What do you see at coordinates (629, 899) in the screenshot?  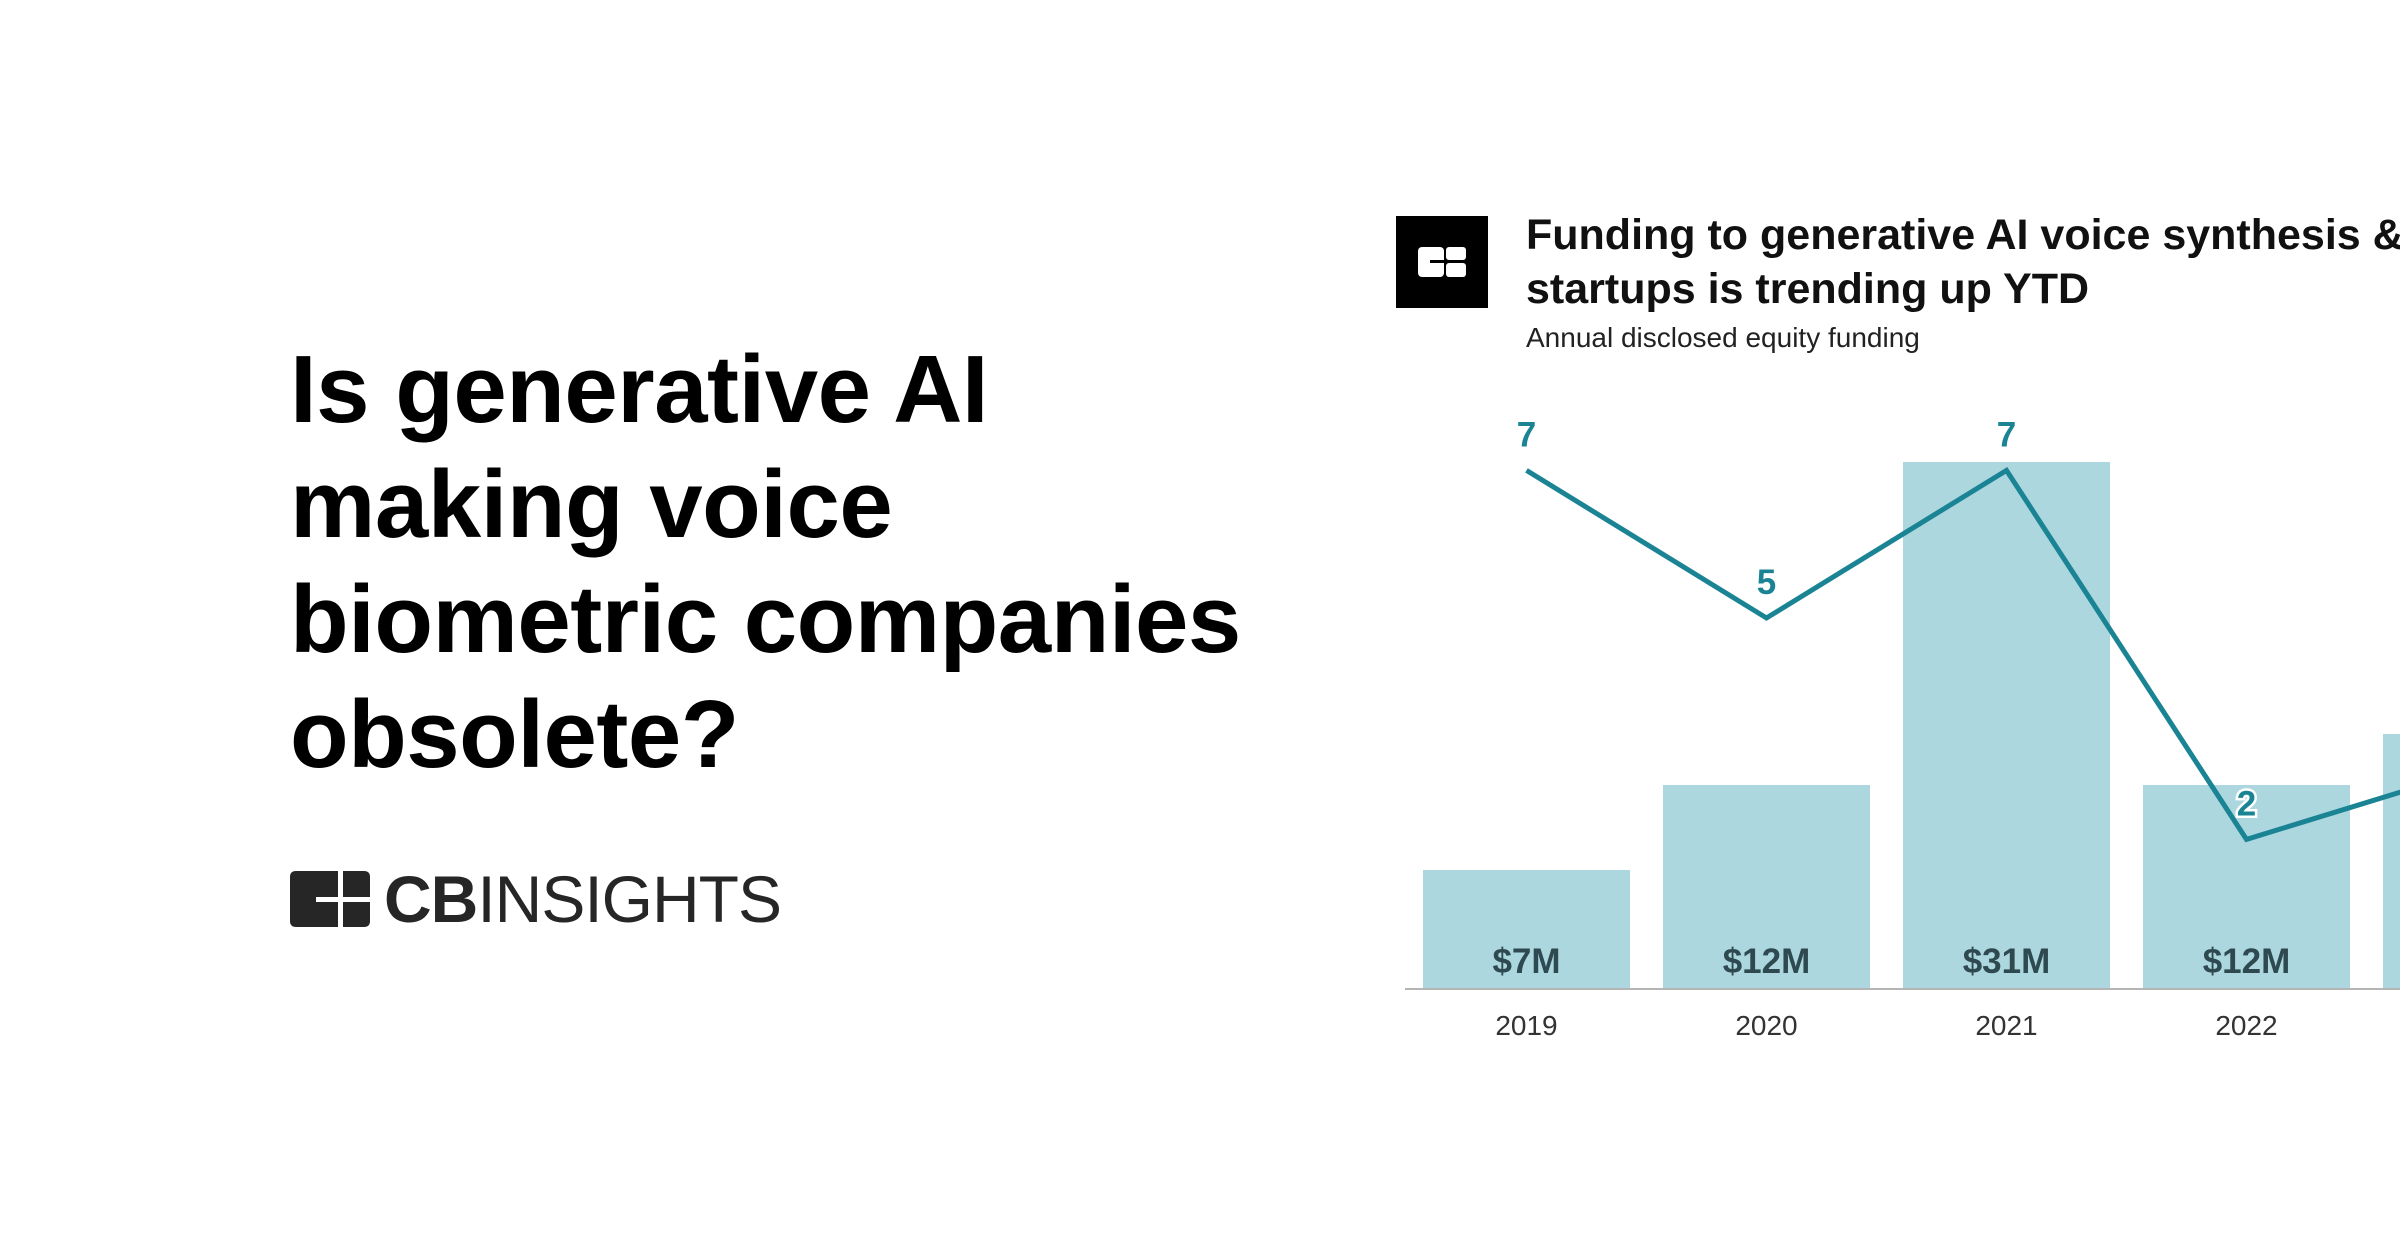 I see `logo-text-light: INSIGHTS` at bounding box center [629, 899].